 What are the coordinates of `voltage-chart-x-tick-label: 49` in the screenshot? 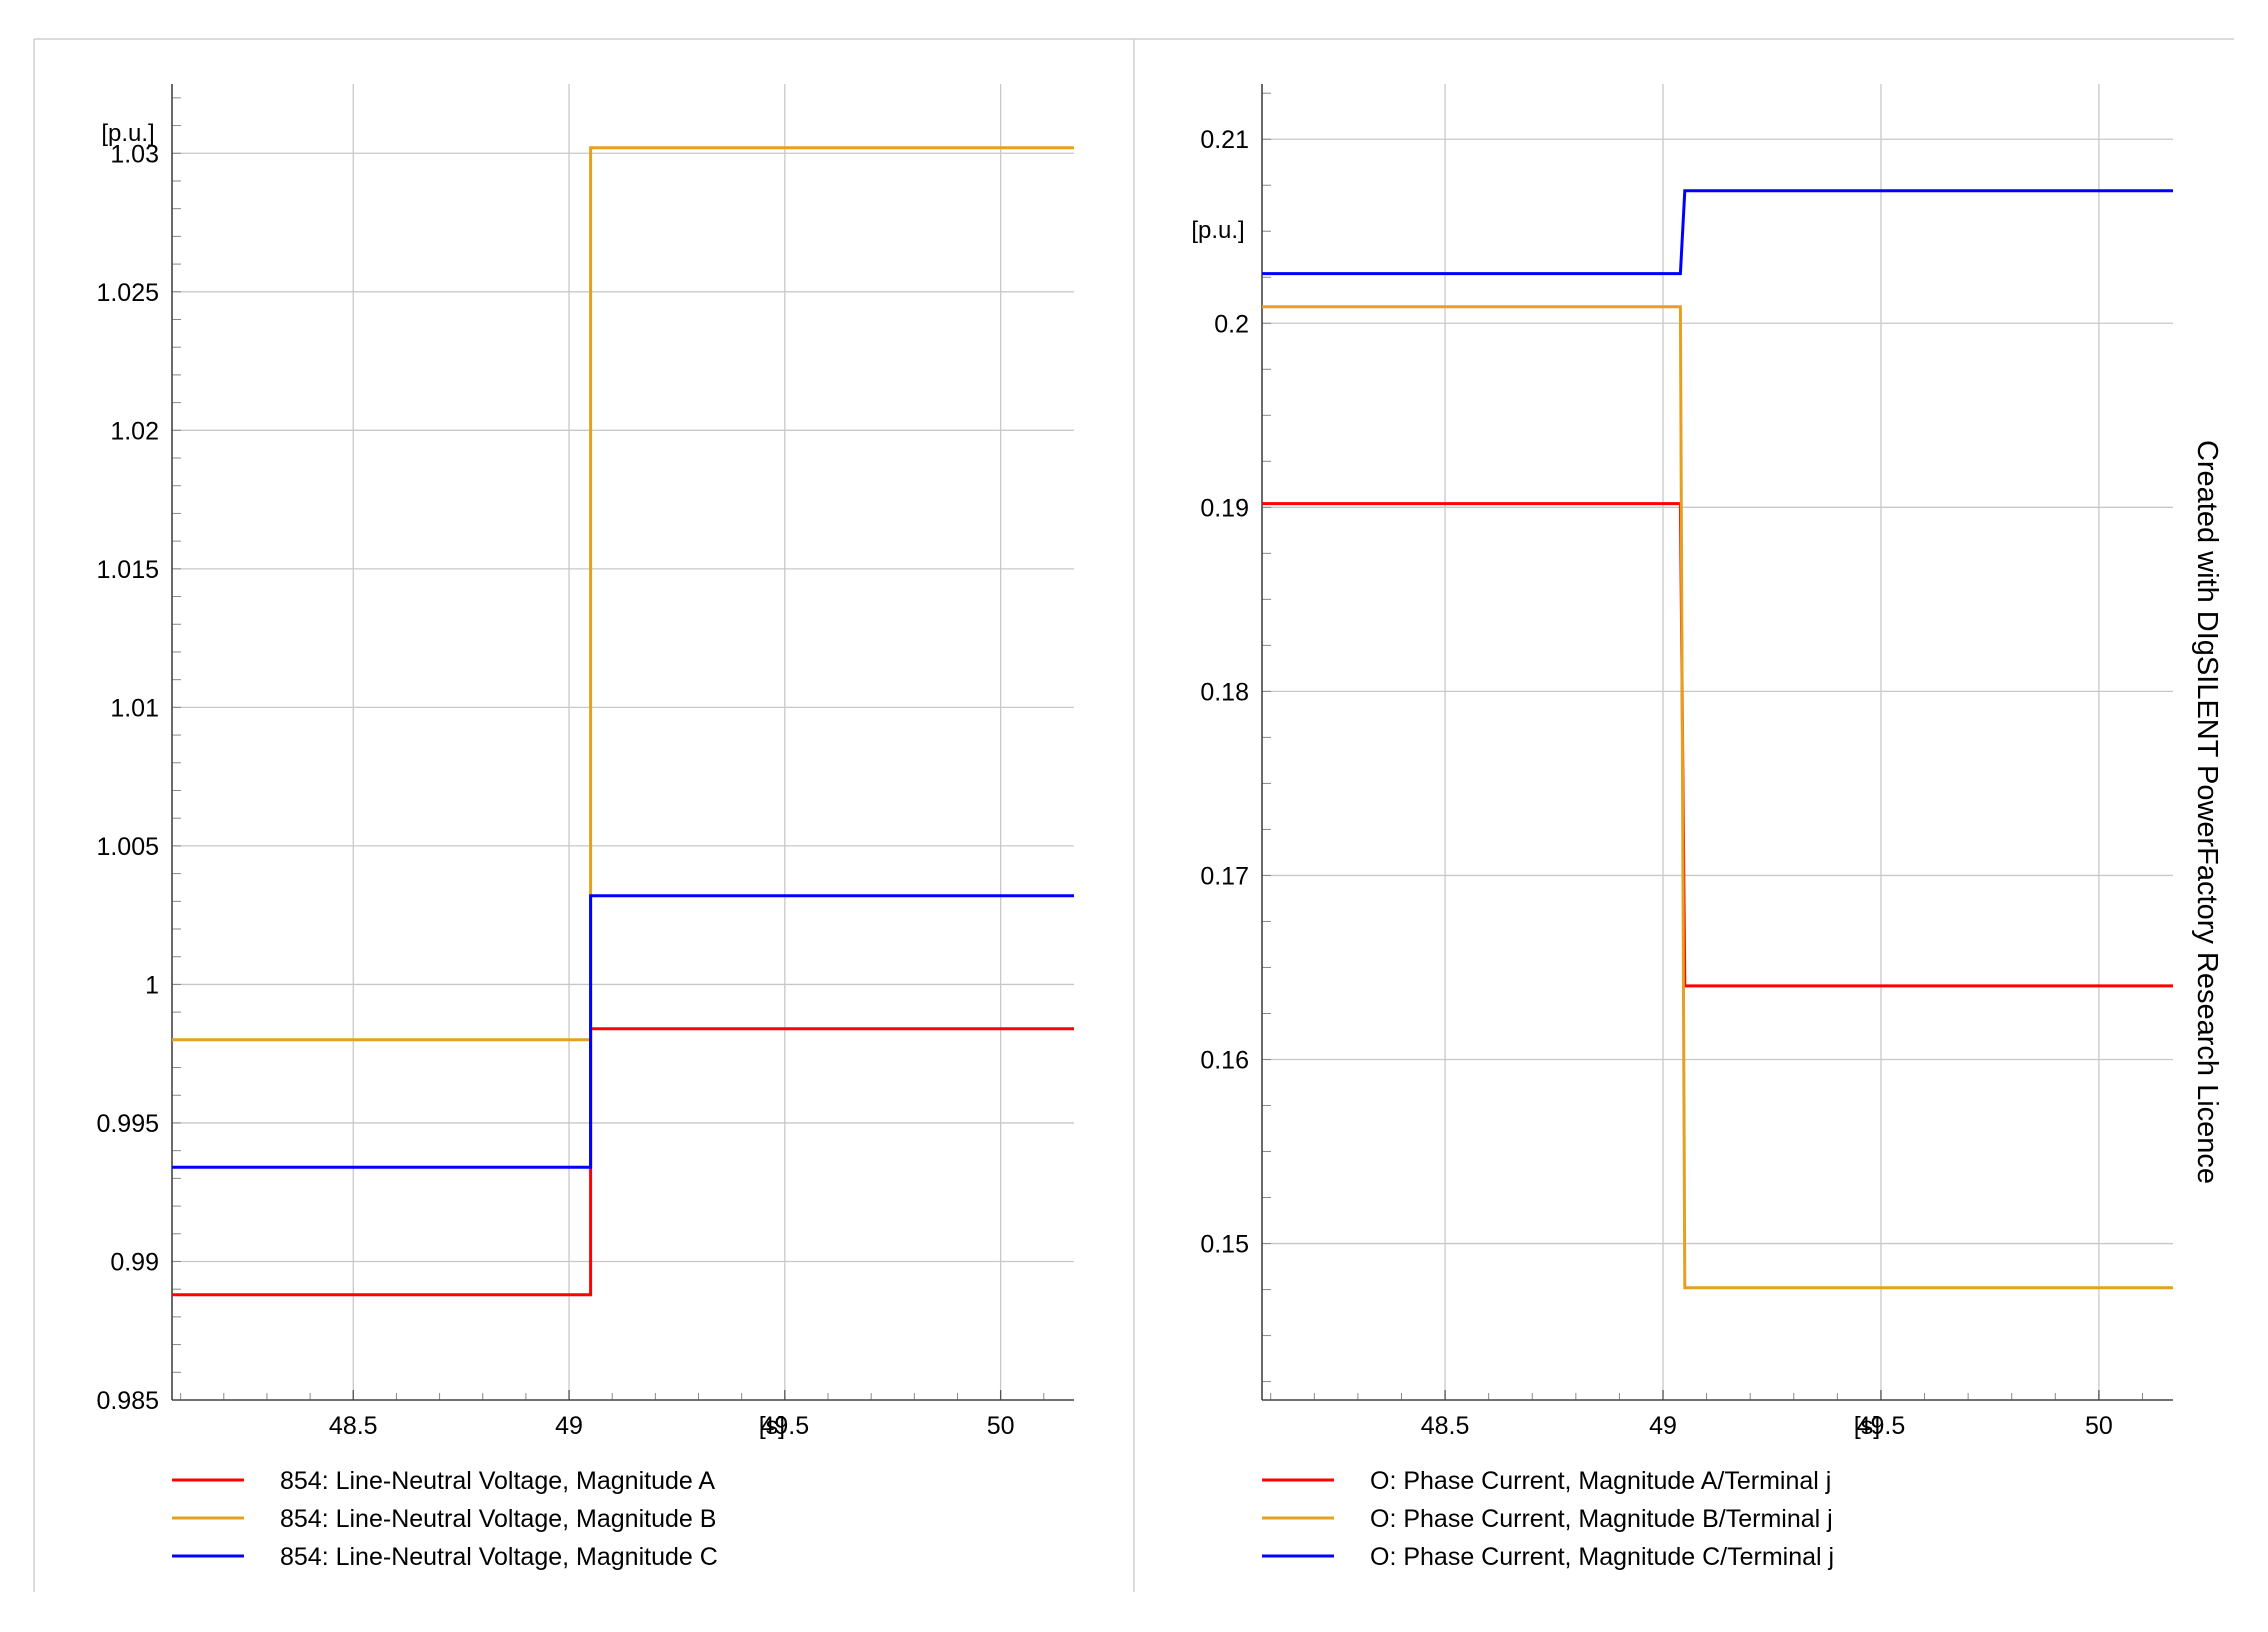 It's located at (569, 1426).